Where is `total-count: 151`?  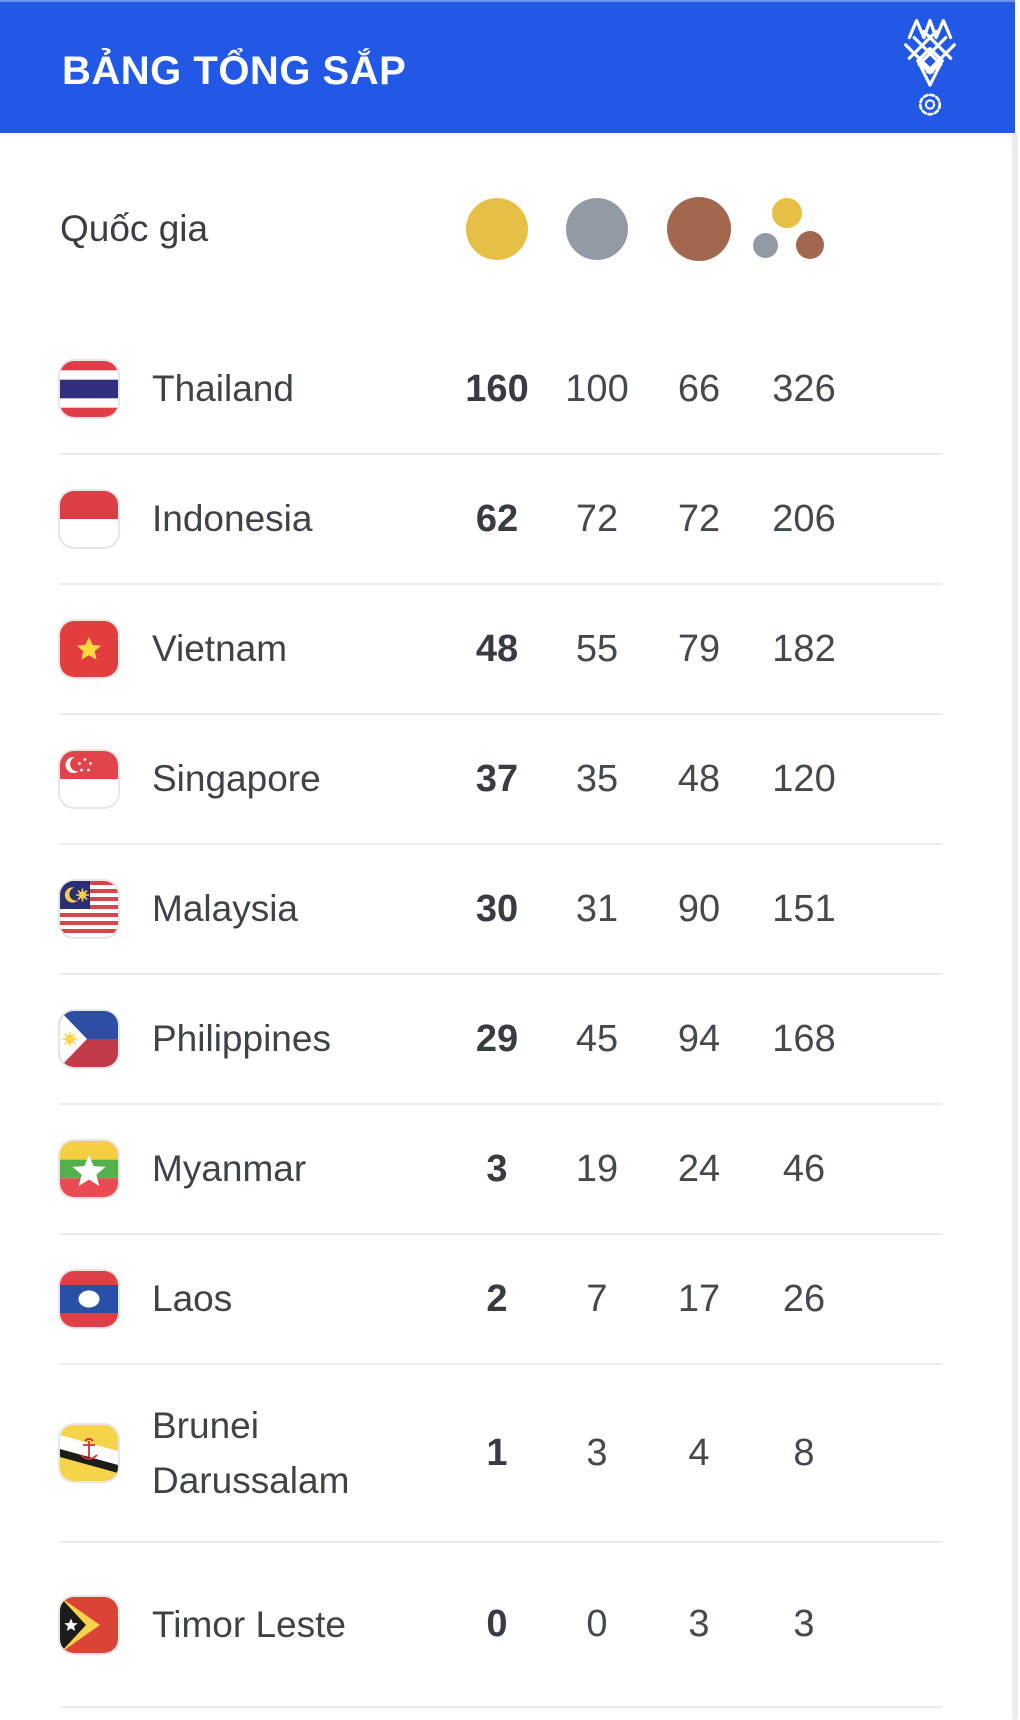
total-count: 151 is located at coordinates (804, 908).